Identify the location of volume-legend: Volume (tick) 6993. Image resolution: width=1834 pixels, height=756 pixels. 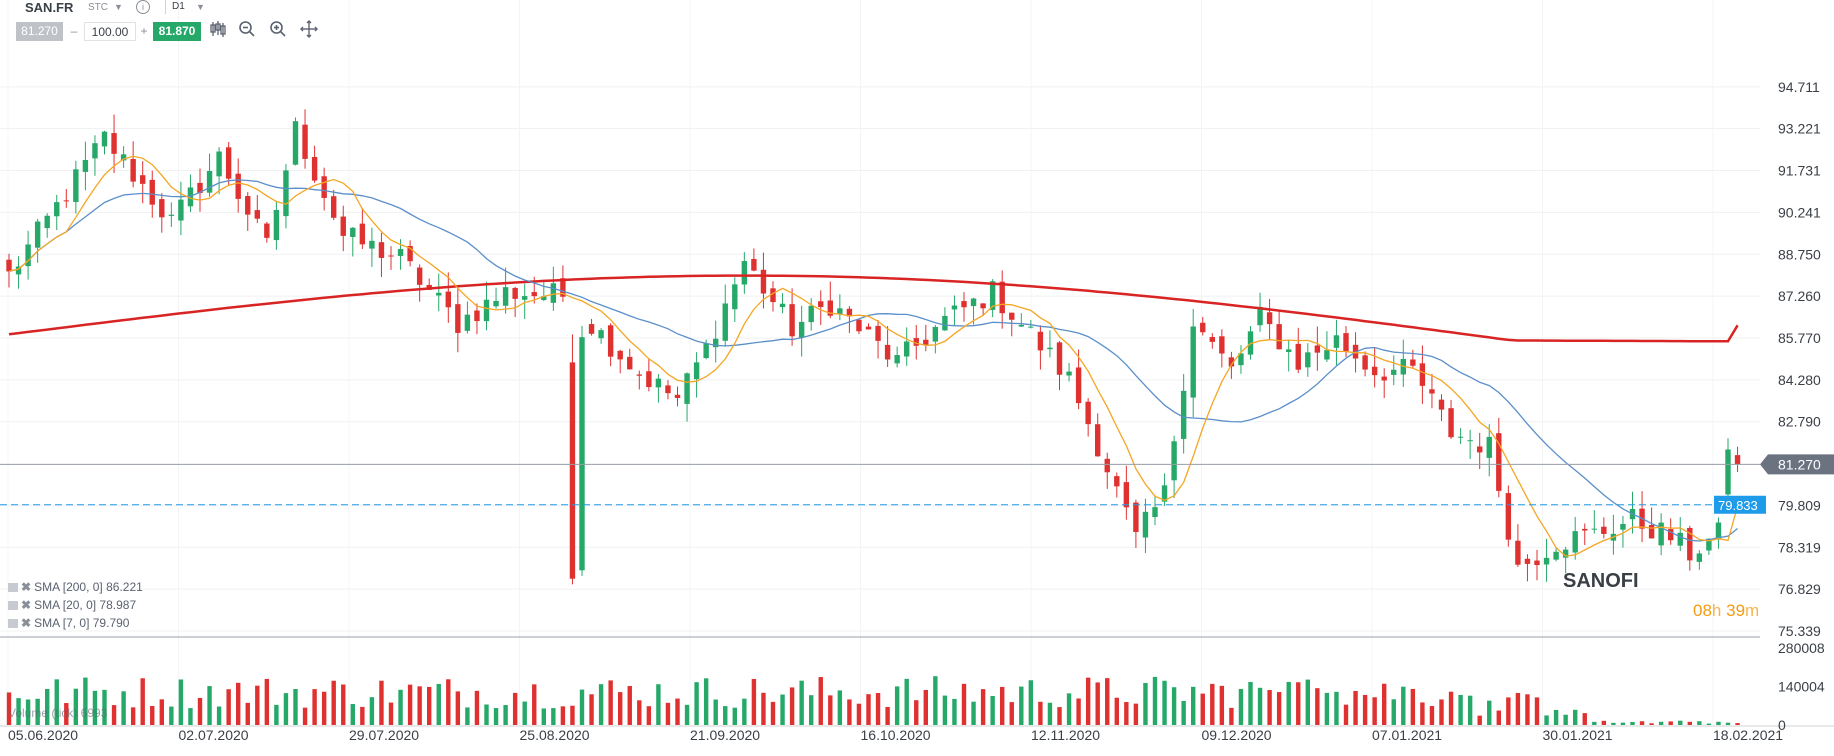
(58, 713).